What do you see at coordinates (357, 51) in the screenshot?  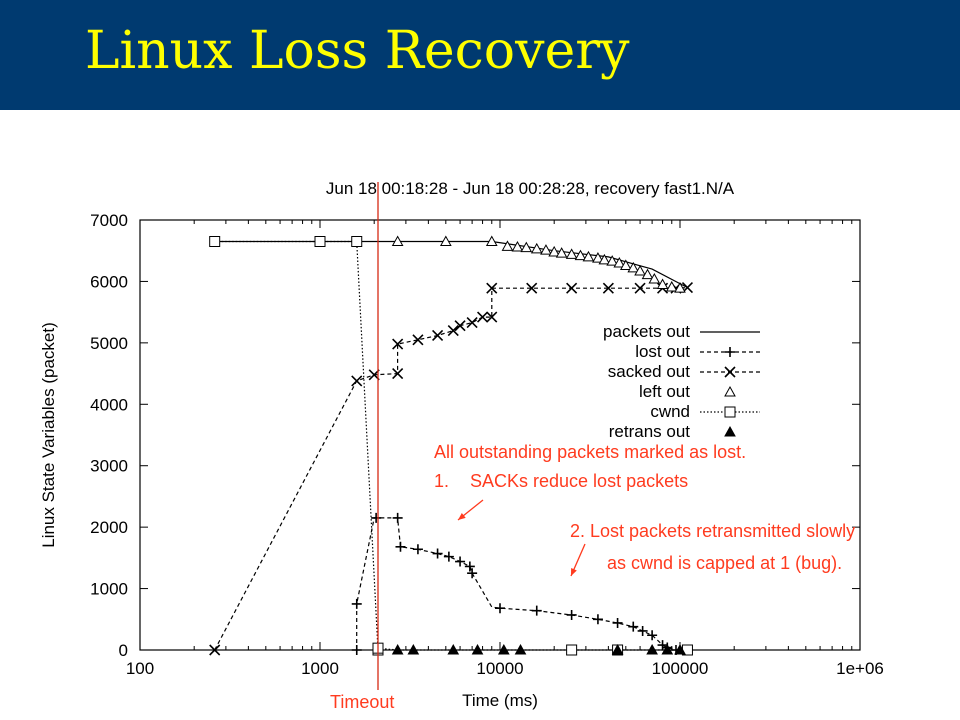 I see `slide-title: Linux Loss Recovery` at bounding box center [357, 51].